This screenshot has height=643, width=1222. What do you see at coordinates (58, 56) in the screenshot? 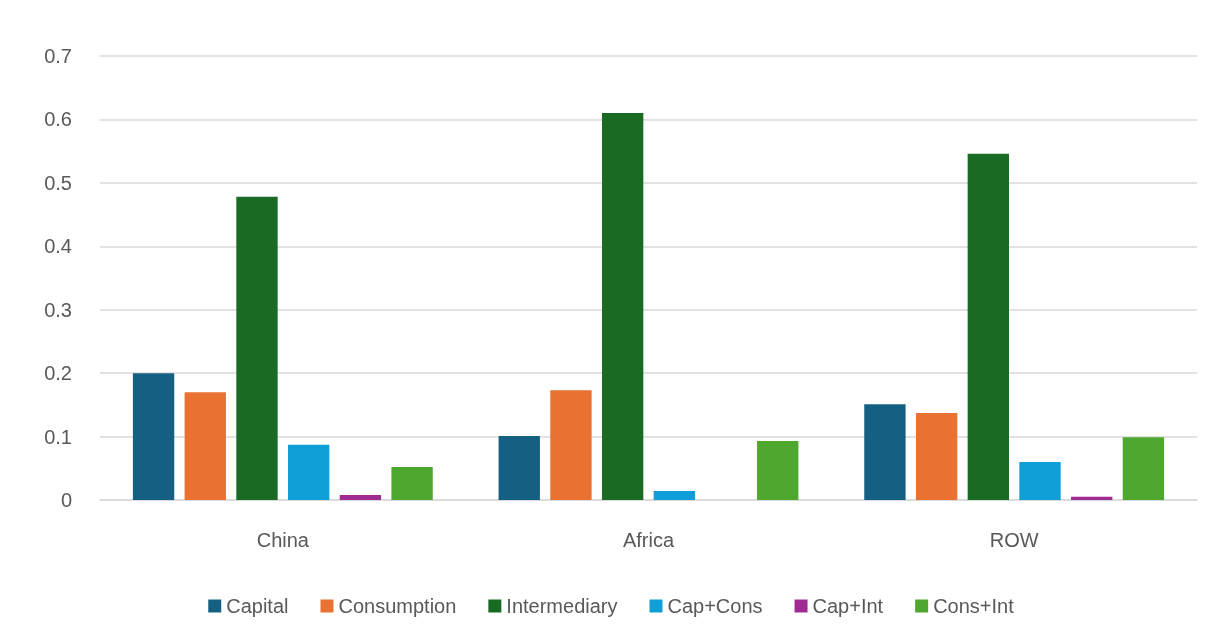
I see `y-tick-label: 0.7` at bounding box center [58, 56].